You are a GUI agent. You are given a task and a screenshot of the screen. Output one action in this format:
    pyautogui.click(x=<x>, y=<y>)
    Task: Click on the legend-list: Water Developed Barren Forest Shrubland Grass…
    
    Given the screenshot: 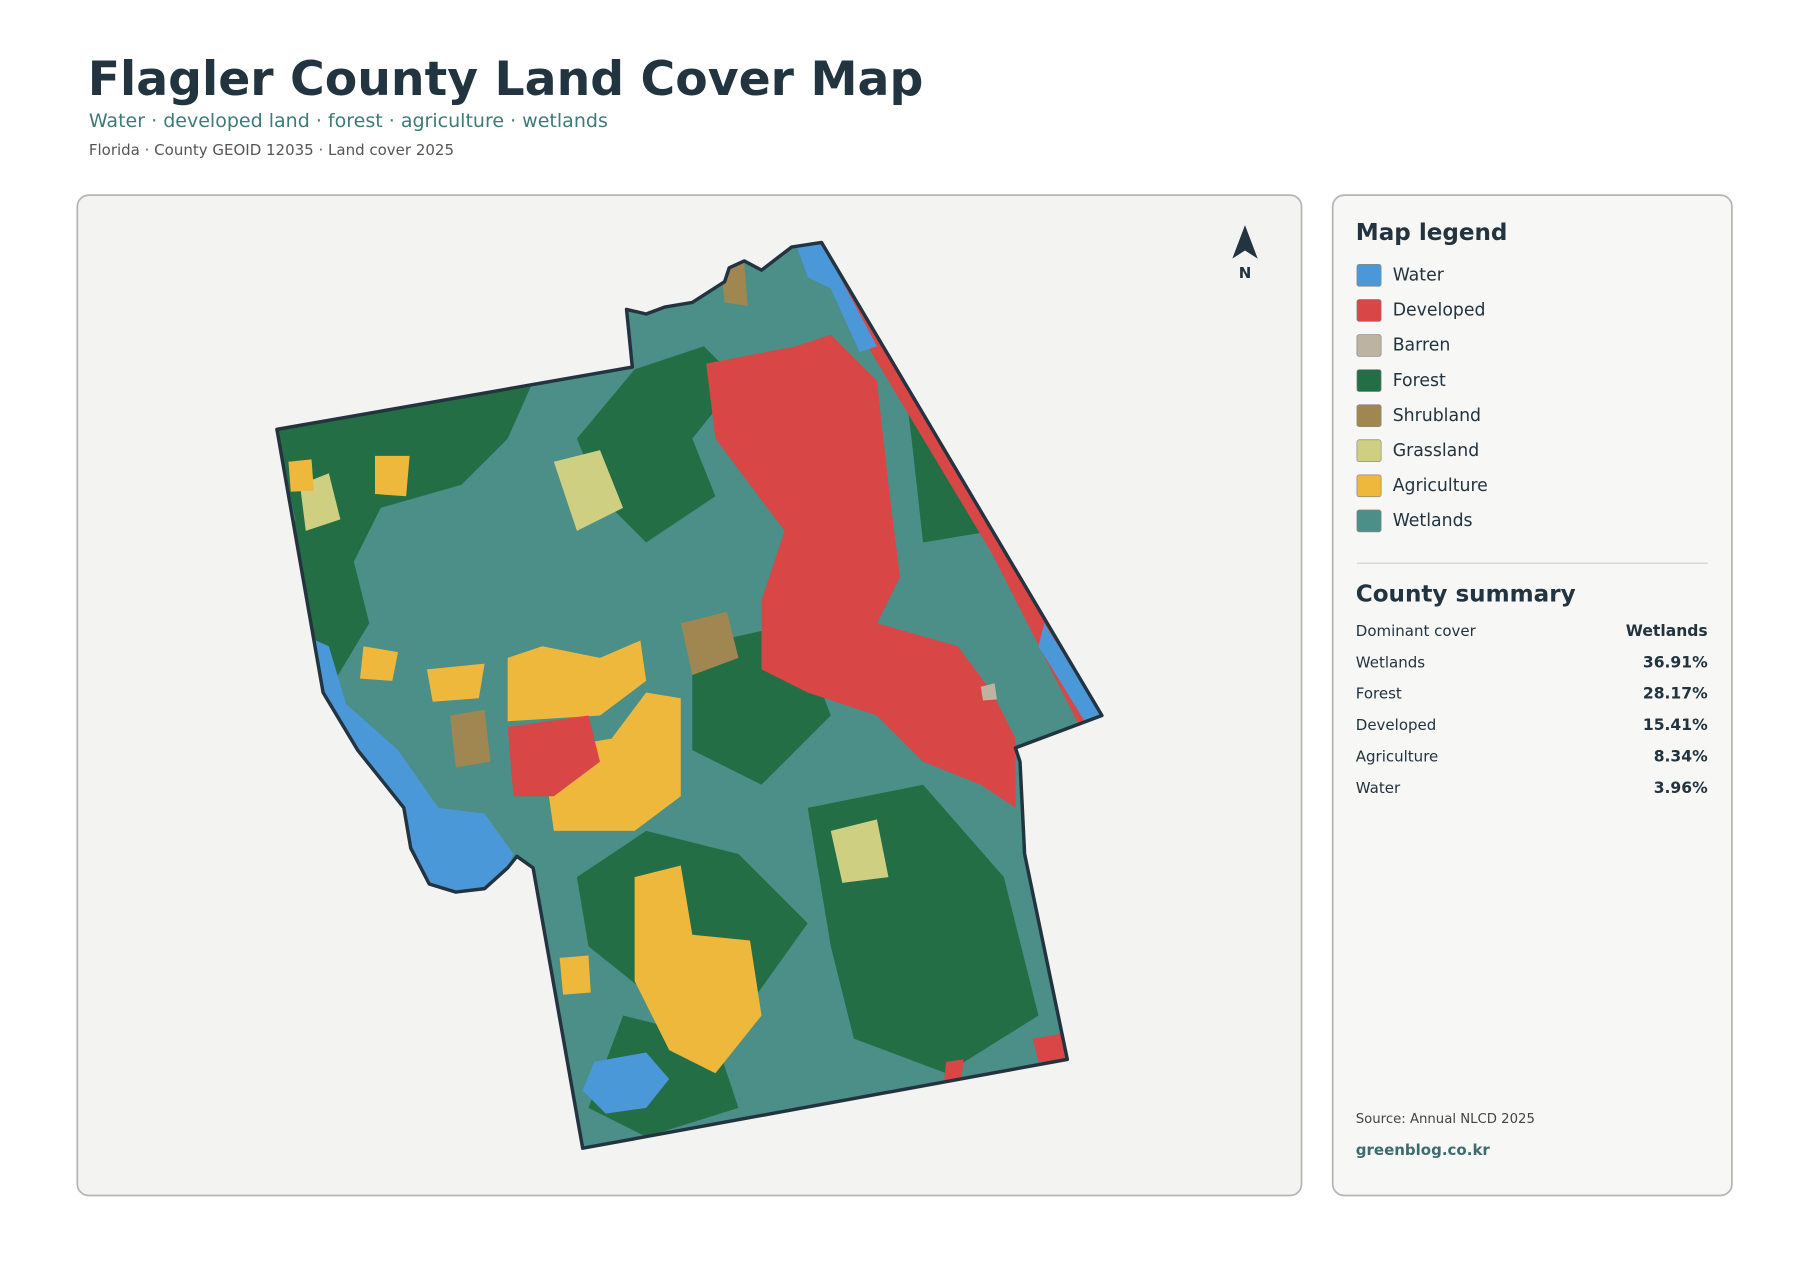 What is the action you would take?
    pyautogui.click(x=1422, y=398)
    